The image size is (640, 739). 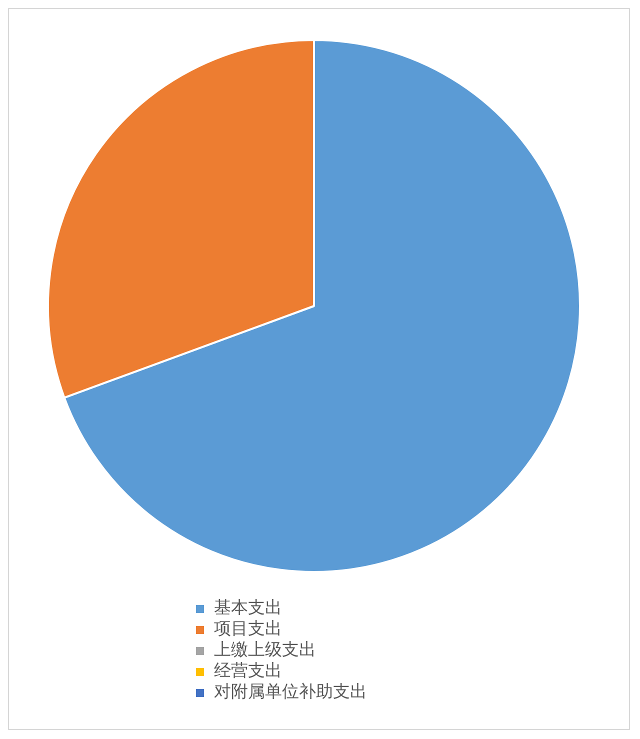 What do you see at coordinates (248, 608) in the screenshot?
I see `legend-label: 基本支出` at bounding box center [248, 608].